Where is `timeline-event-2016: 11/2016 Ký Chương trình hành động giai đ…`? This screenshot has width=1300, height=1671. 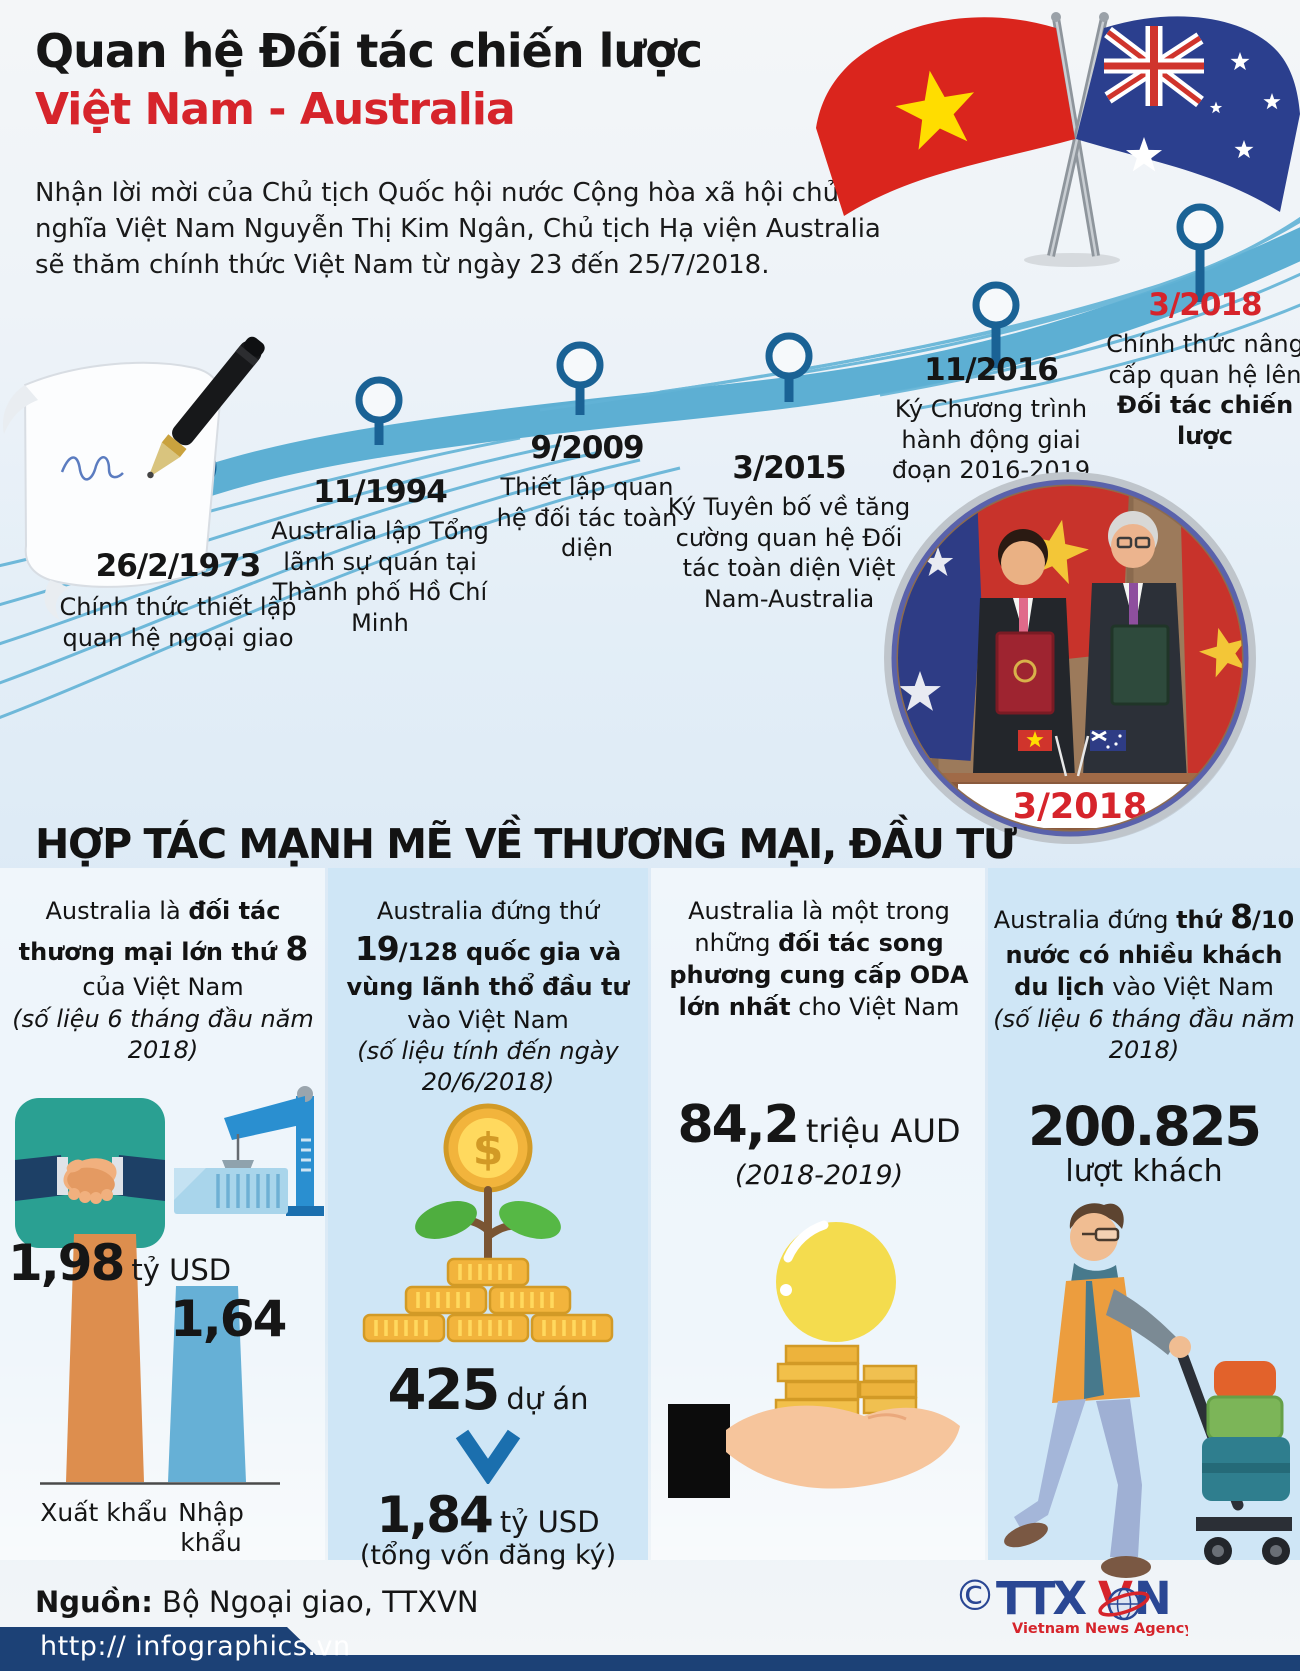 timeline-event-2016: 11/2016 Ký Chương trình hành động giai đ… is located at coordinates (991, 419).